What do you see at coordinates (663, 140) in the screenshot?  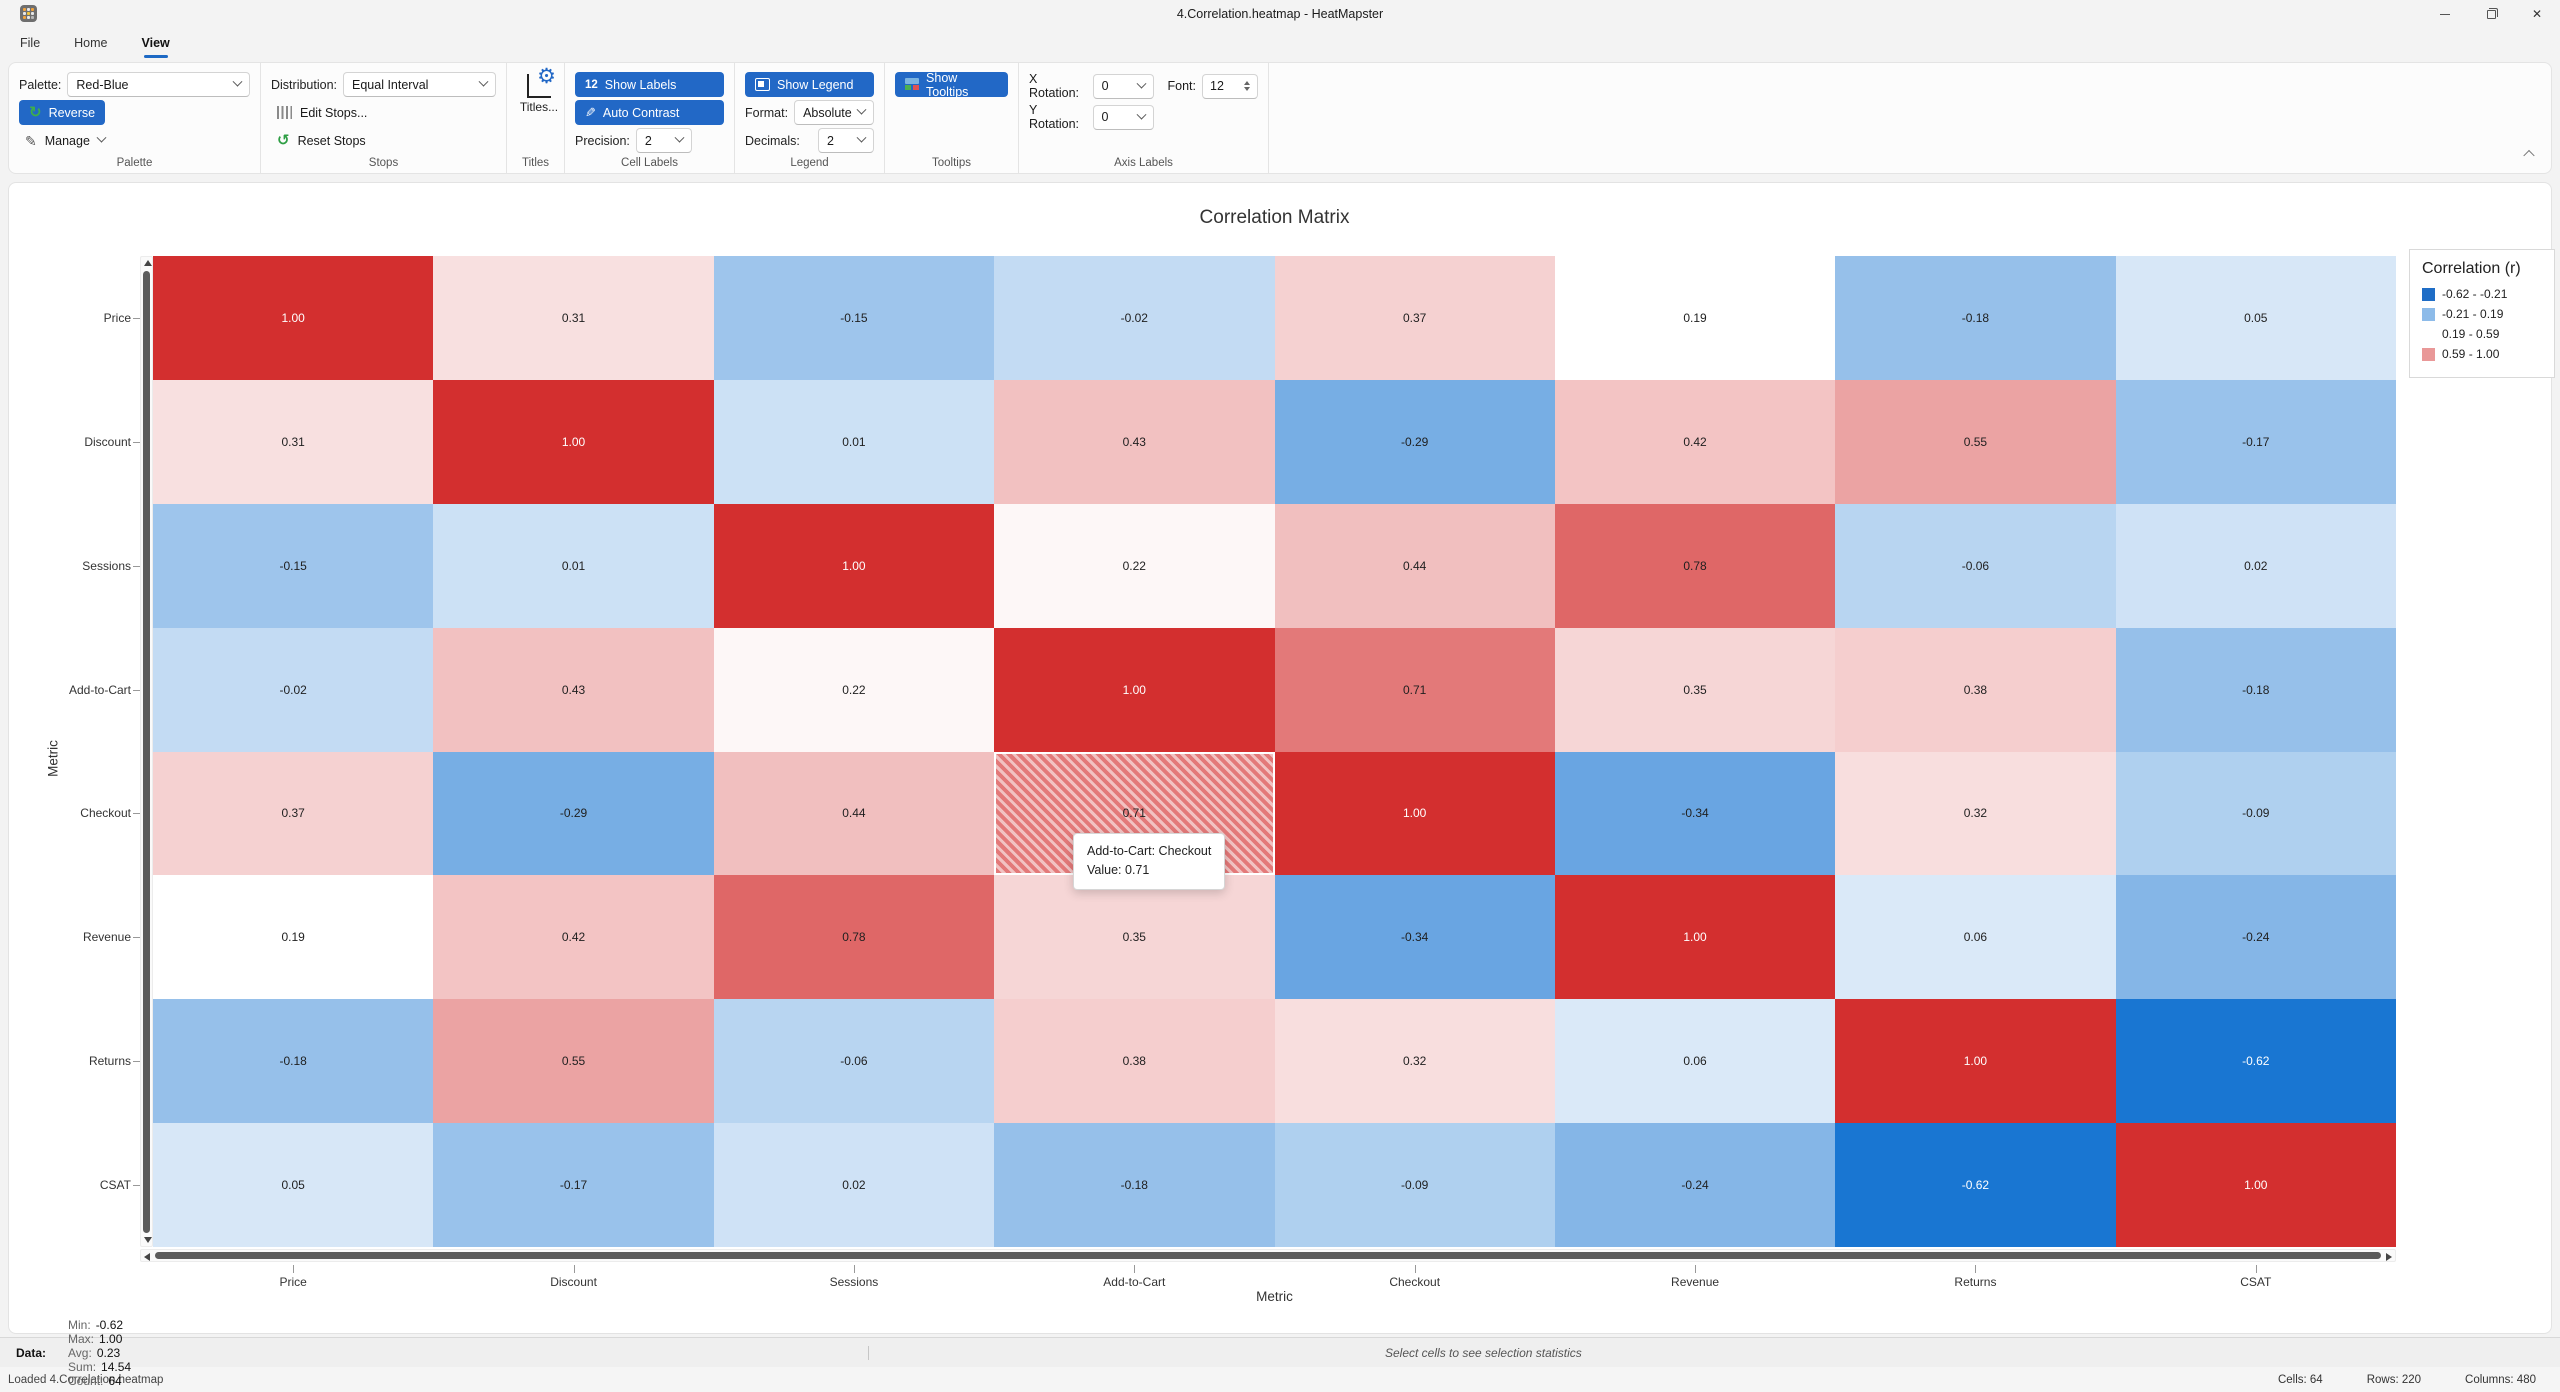 I see `precision-dropdown: 2` at bounding box center [663, 140].